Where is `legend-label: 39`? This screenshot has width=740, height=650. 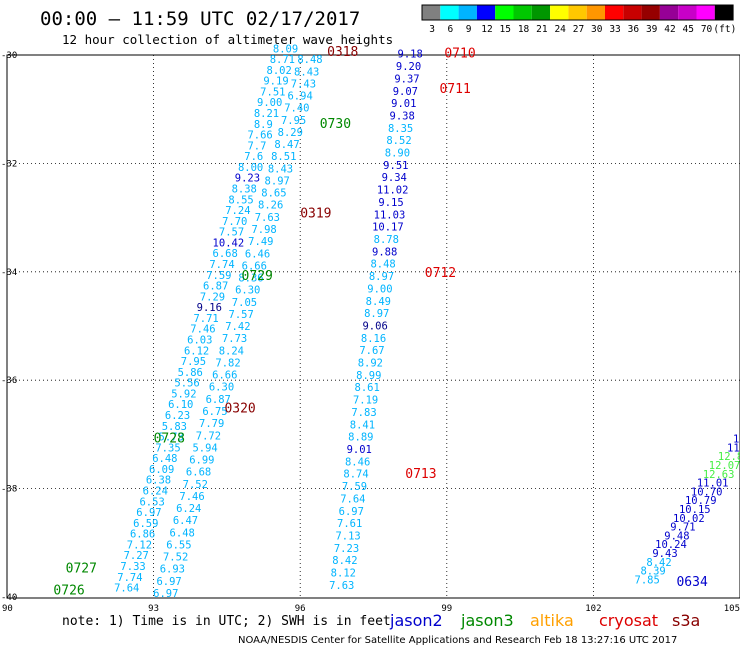 legend-label: 39 is located at coordinates (652, 29).